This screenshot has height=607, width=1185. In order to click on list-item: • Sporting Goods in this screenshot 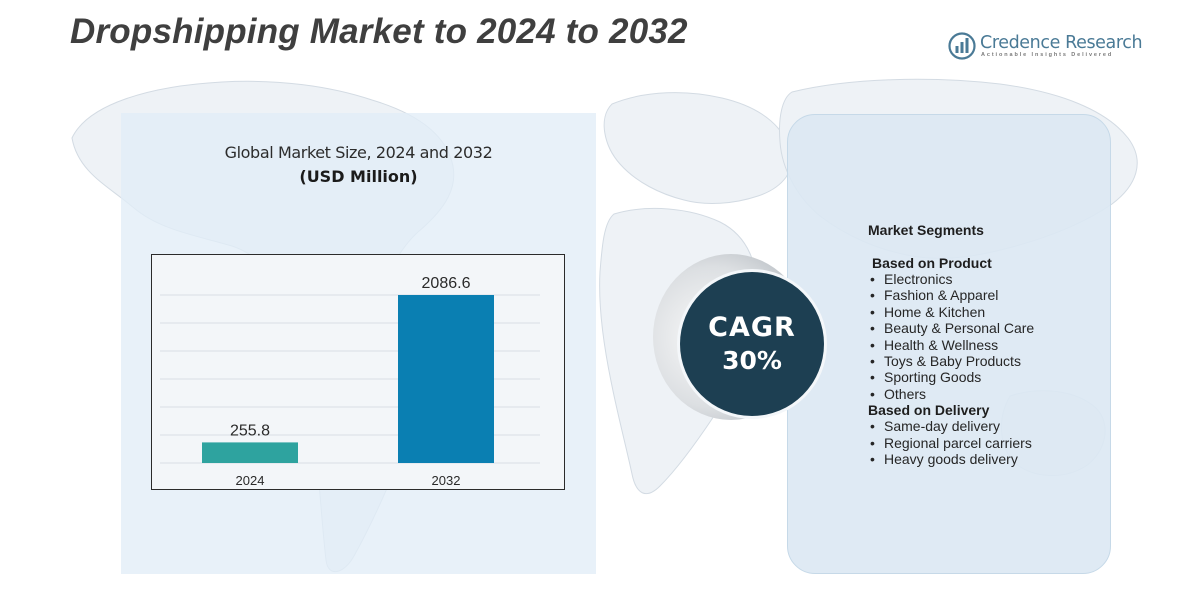, I will do `click(926, 377)`.